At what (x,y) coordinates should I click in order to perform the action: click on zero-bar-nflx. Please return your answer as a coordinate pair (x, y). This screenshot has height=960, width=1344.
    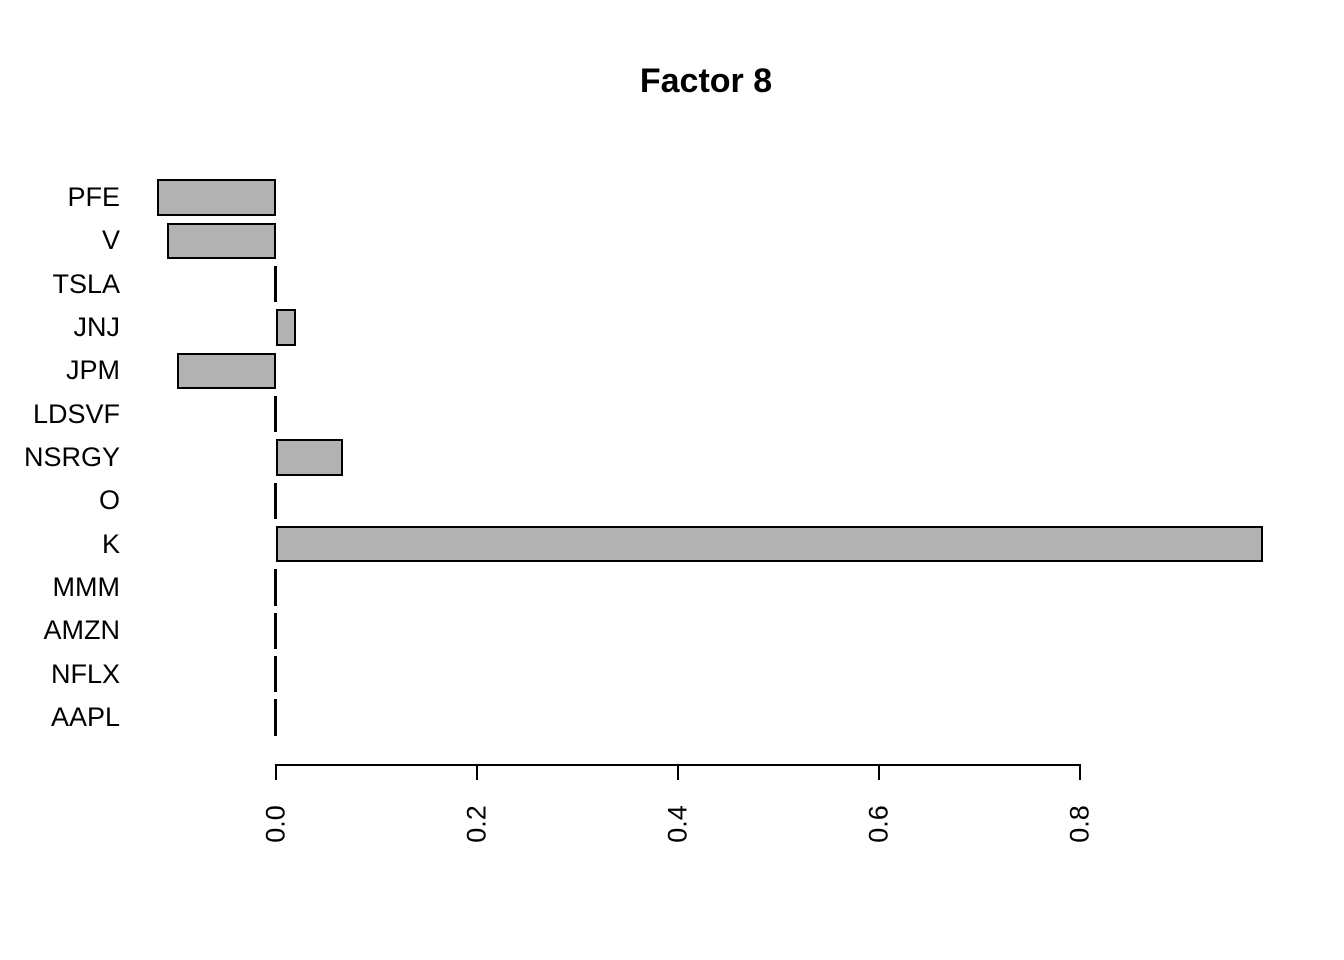
    Looking at the image, I should click on (276, 674).